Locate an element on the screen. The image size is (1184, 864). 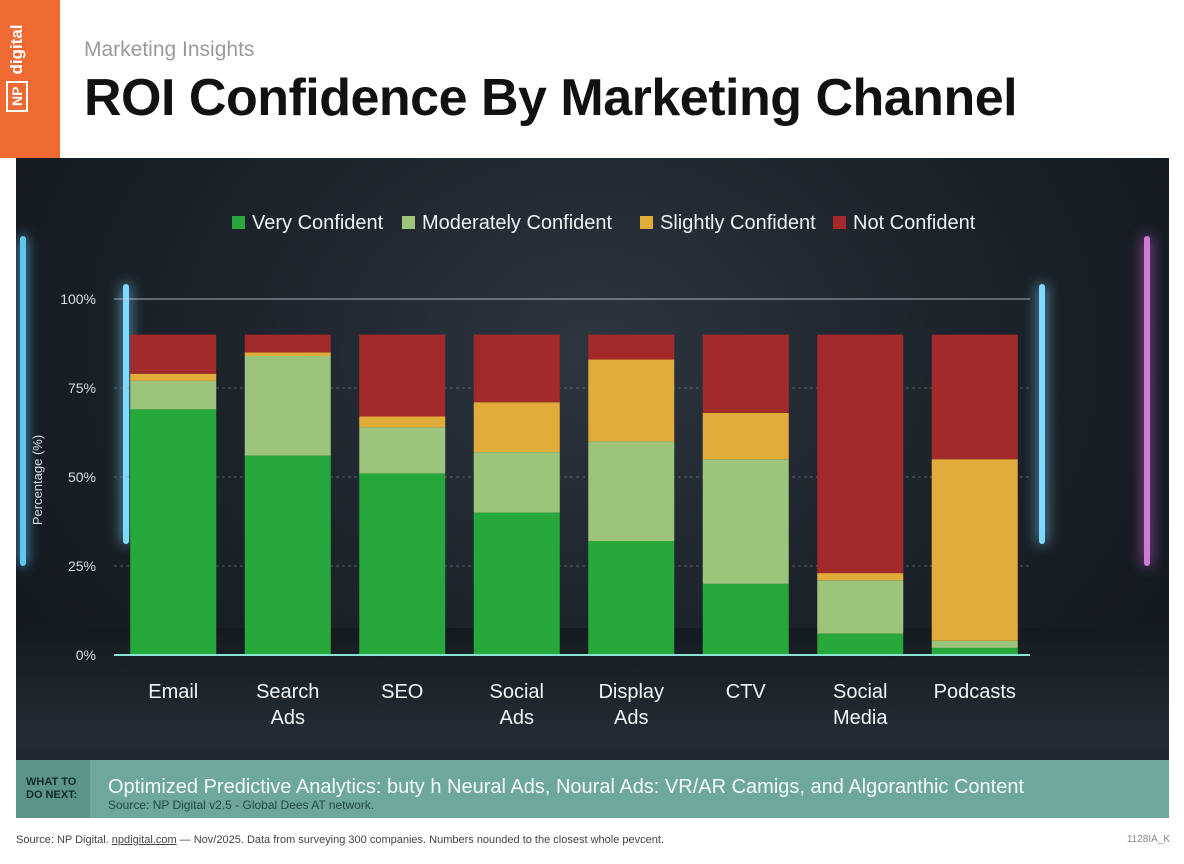
page-title: ROI Confidence By Marketing Channel is located at coordinates (551, 98).